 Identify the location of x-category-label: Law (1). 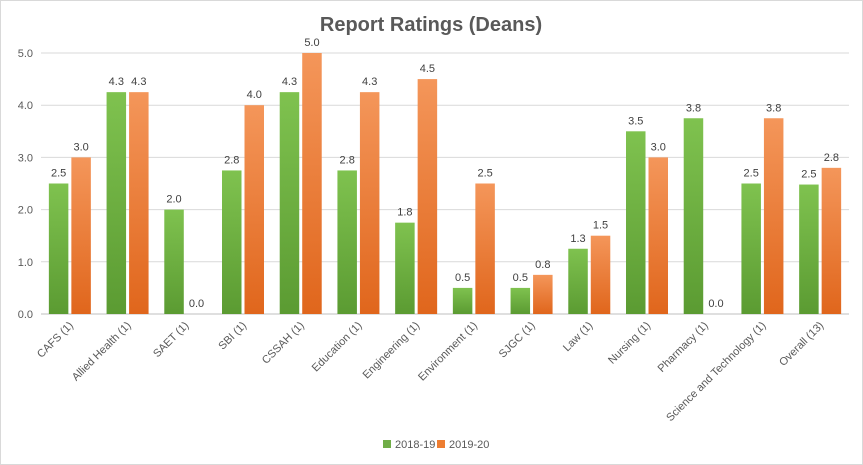
(578, 337).